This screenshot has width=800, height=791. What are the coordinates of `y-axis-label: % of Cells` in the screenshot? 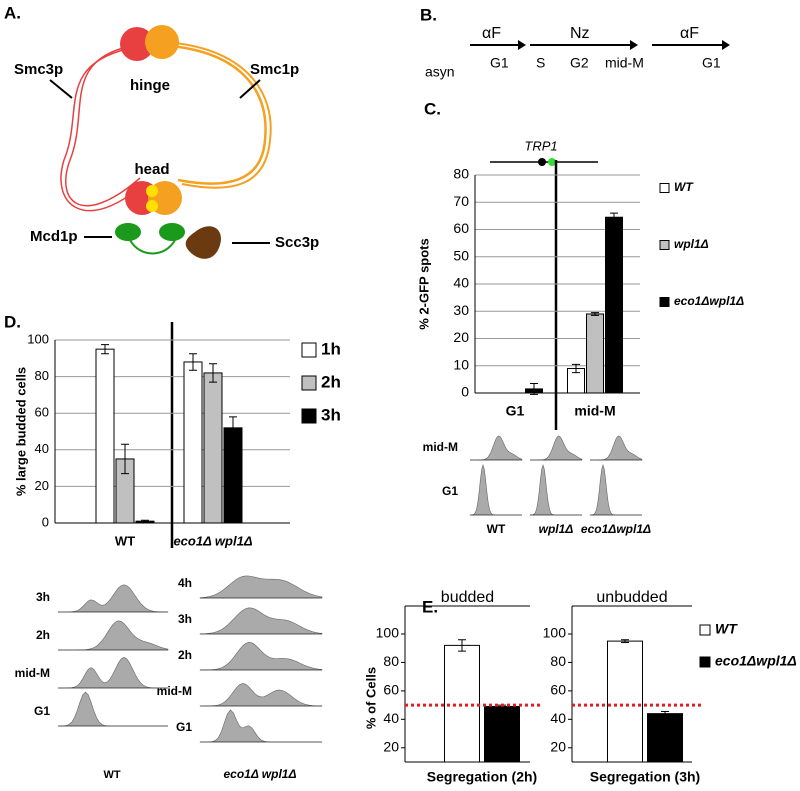 It's located at (370, 698).